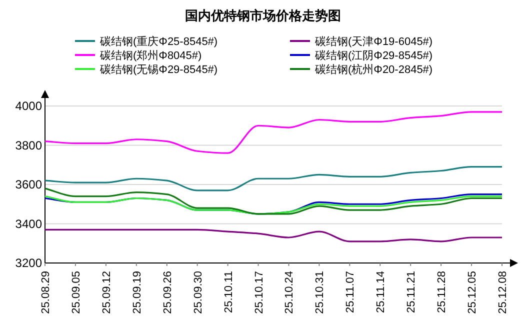 This screenshot has height=335, width=526. What do you see at coordinates (373, 41) in the screenshot?
I see `legend-label: 碳结钢(天津Φ19-6045#)` at bounding box center [373, 41].